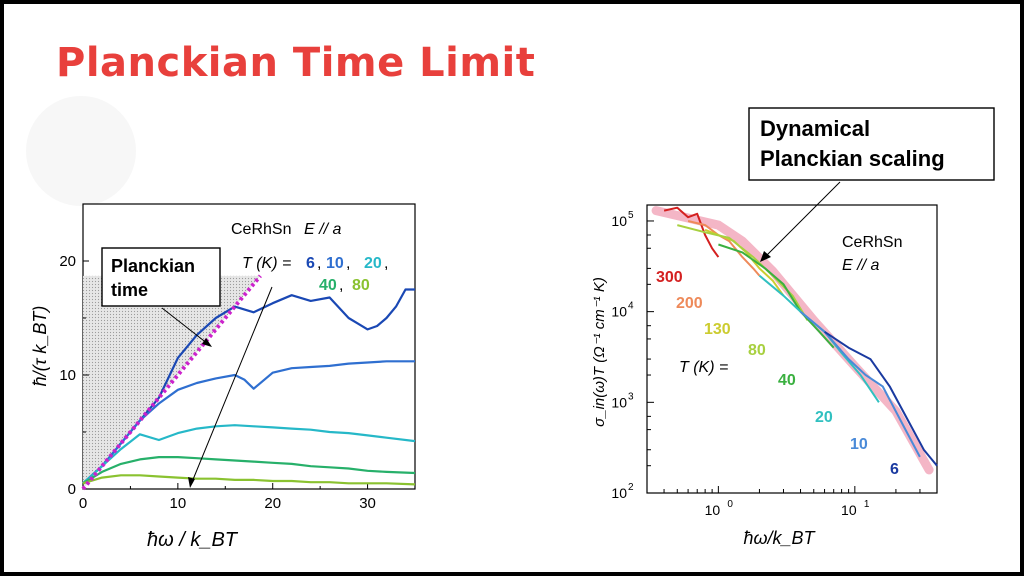 Image resolution: width=1024 pixels, height=576 pixels. Describe the element at coordinates (881, 398) in the screenshot. I see `right-series-6K` at that location.